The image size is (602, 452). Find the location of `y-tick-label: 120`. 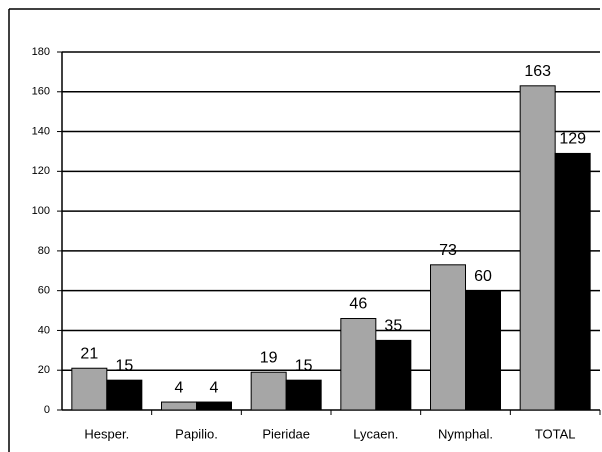

y-tick-label: 120 is located at coordinates (41, 171).